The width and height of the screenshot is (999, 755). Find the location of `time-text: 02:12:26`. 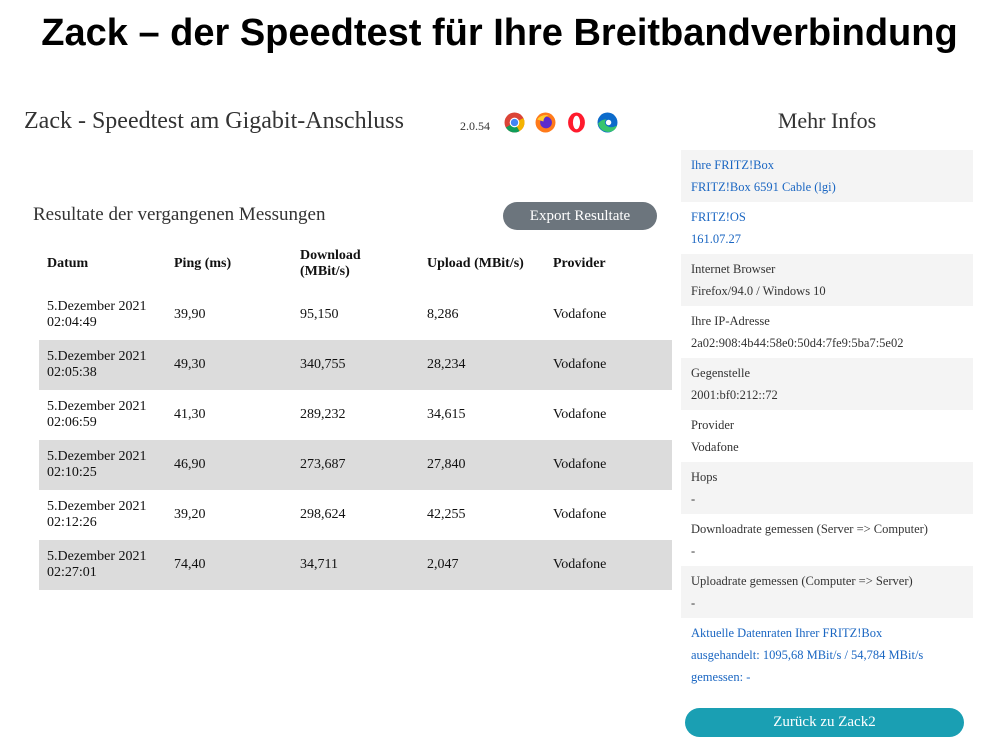

time-text: 02:12:26 is located at coordinates (72, 522).